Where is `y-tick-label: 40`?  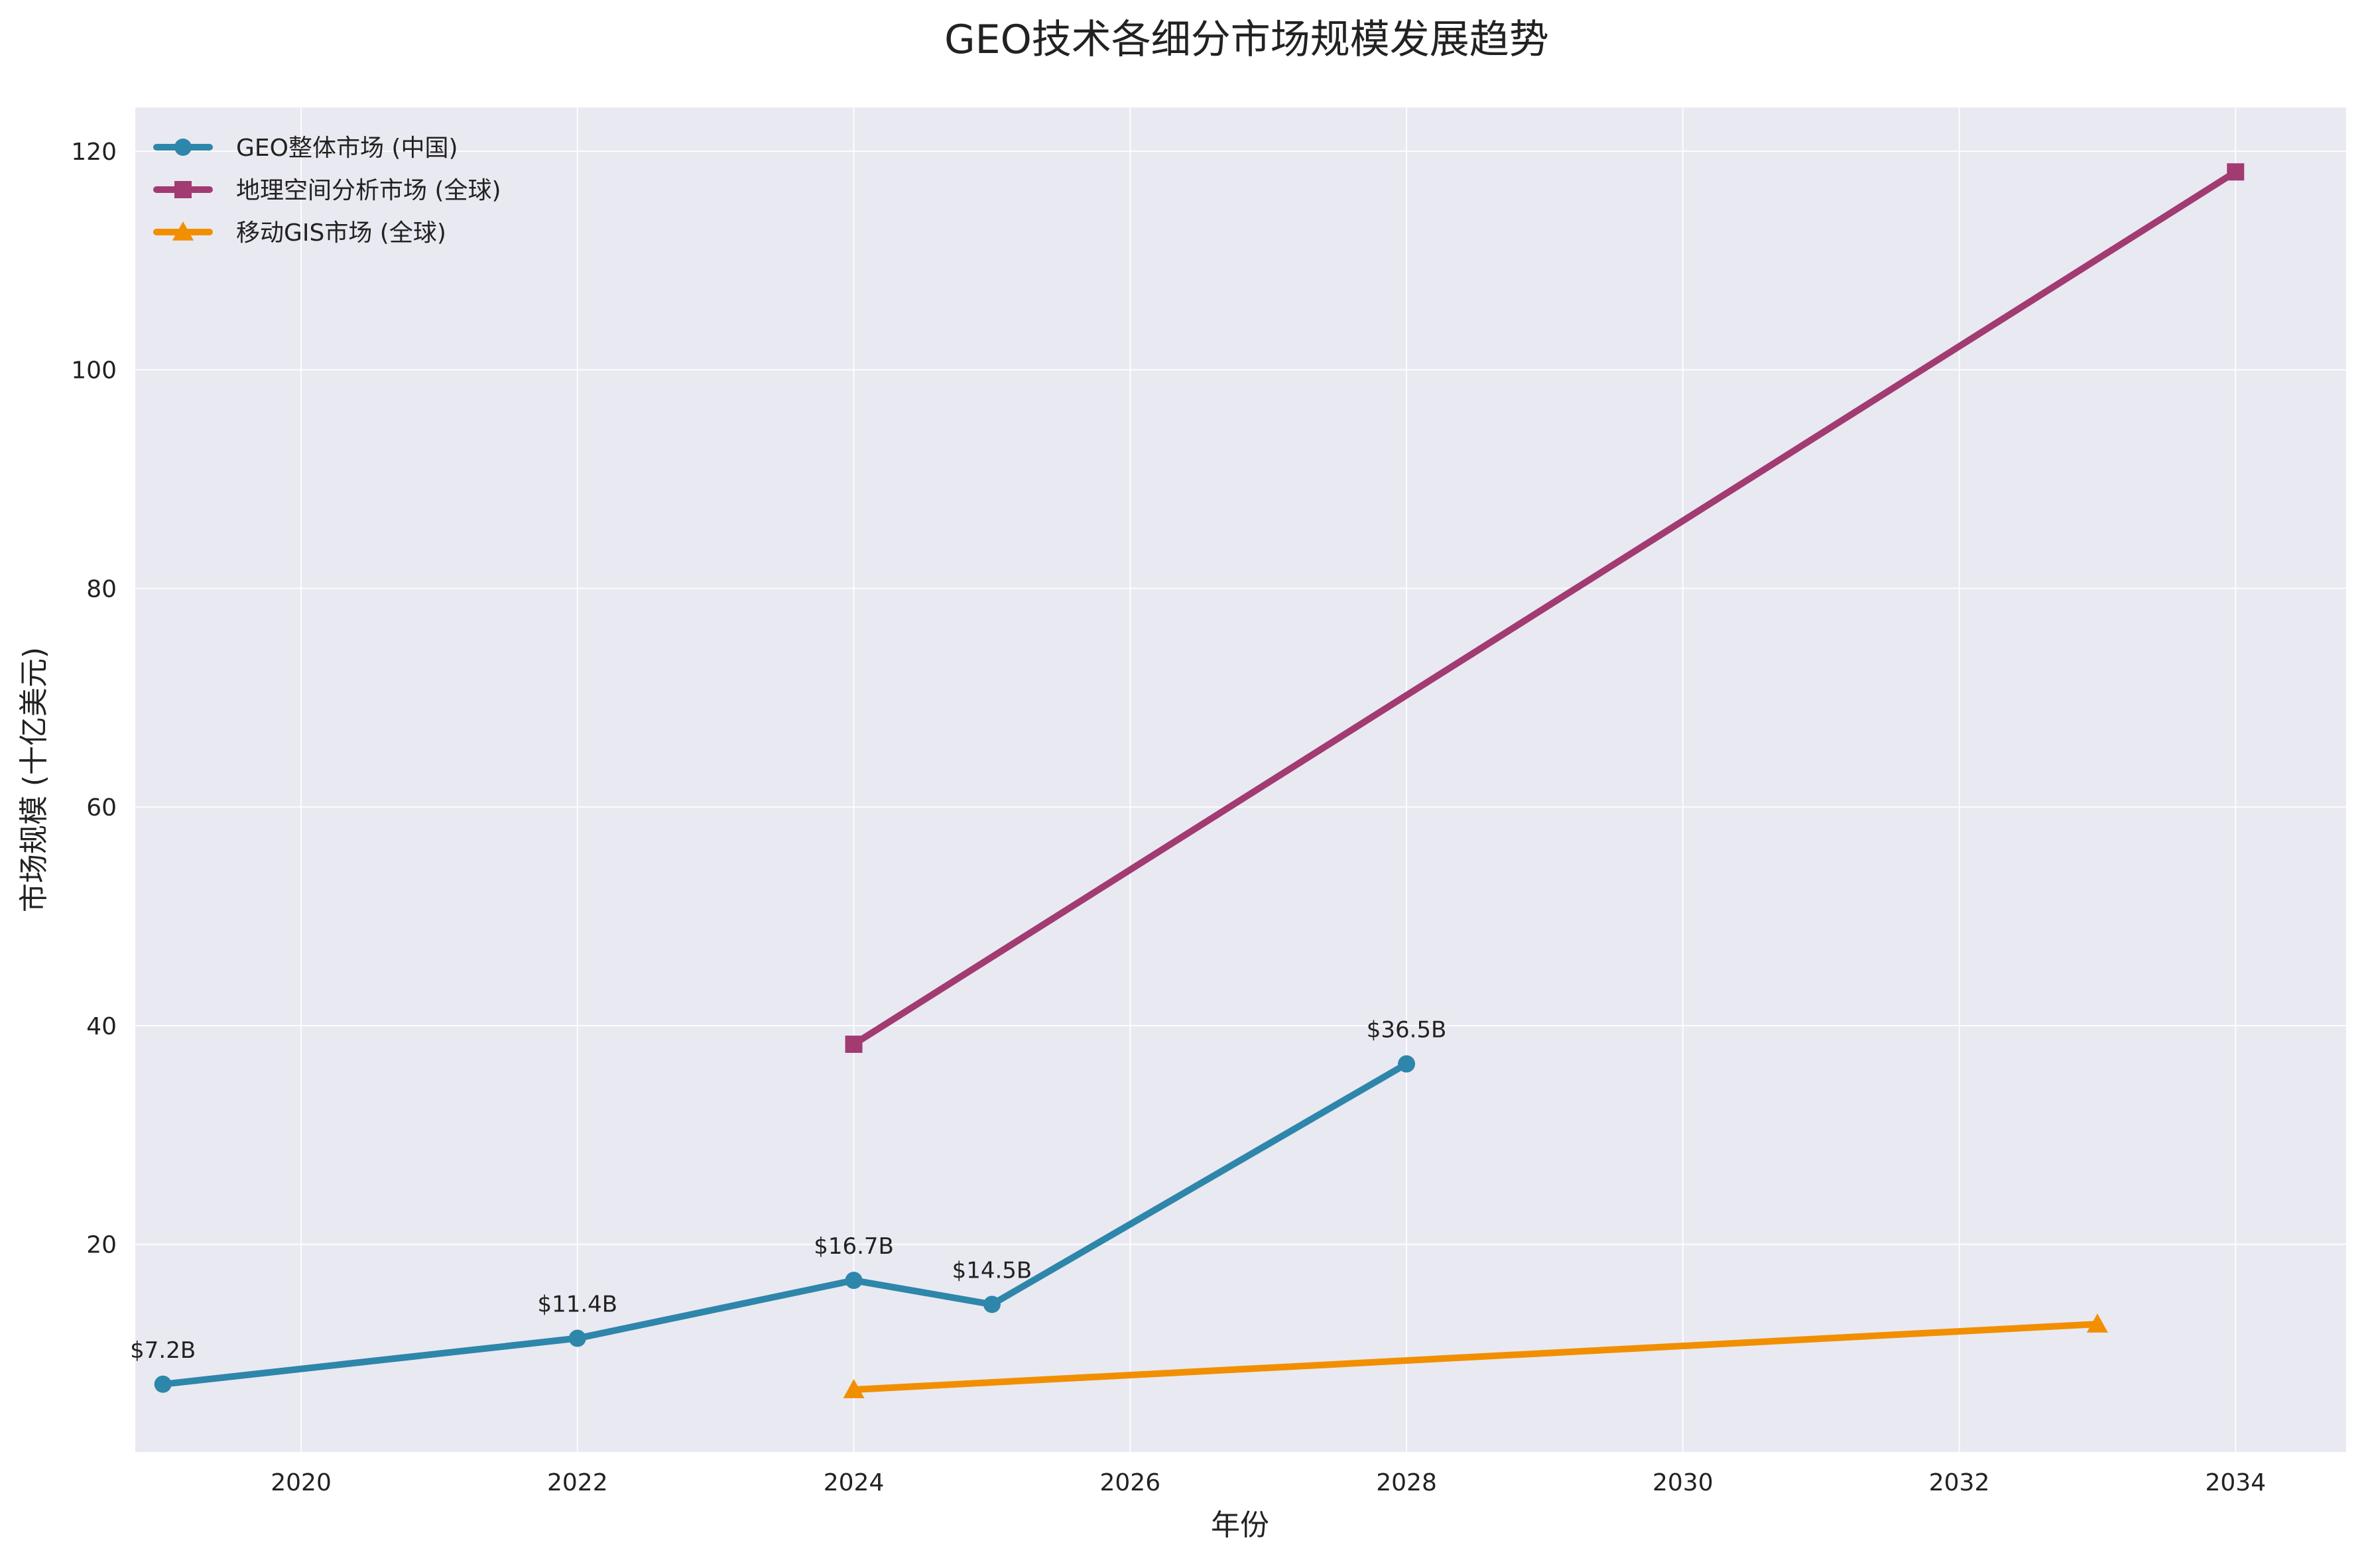
y-tick-label: 40 is located at coordinates (102, 1026).